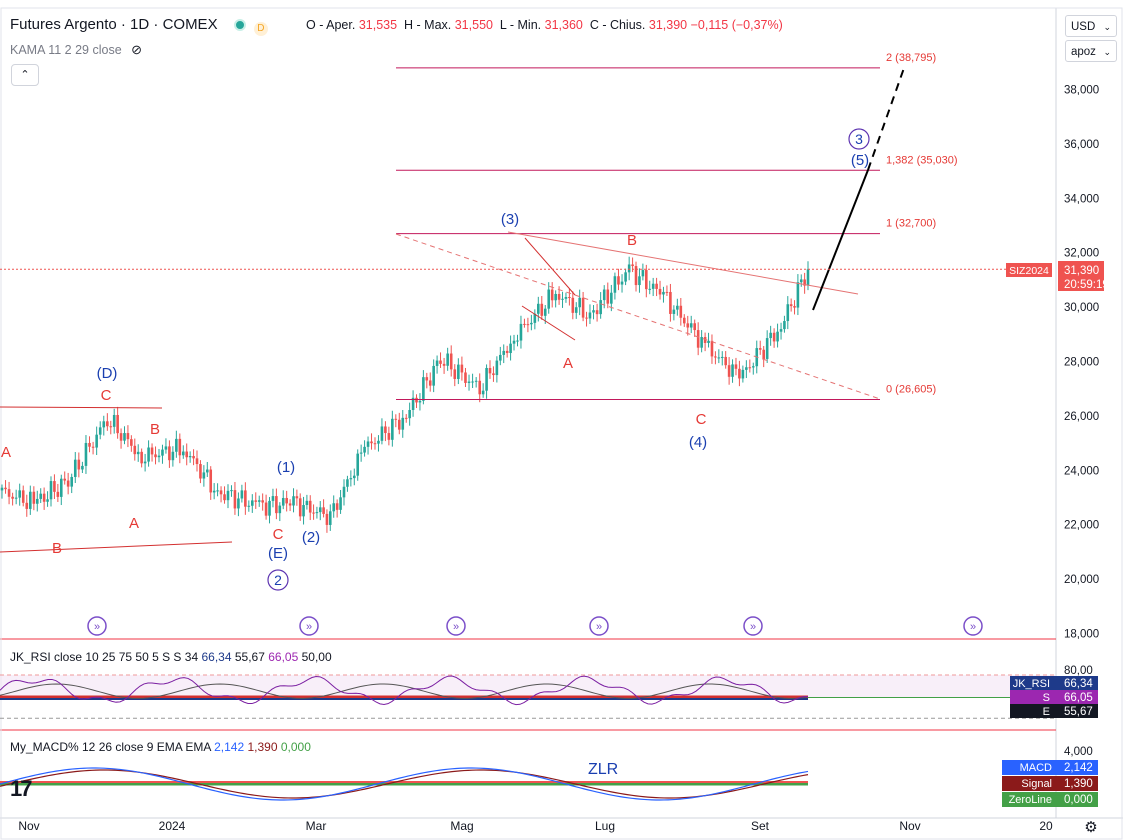 The image size is (1123, 840). What do you see at coordinates (404, 784) in the screenshot?
I see `macd-line` at bounding box center [404, 784].